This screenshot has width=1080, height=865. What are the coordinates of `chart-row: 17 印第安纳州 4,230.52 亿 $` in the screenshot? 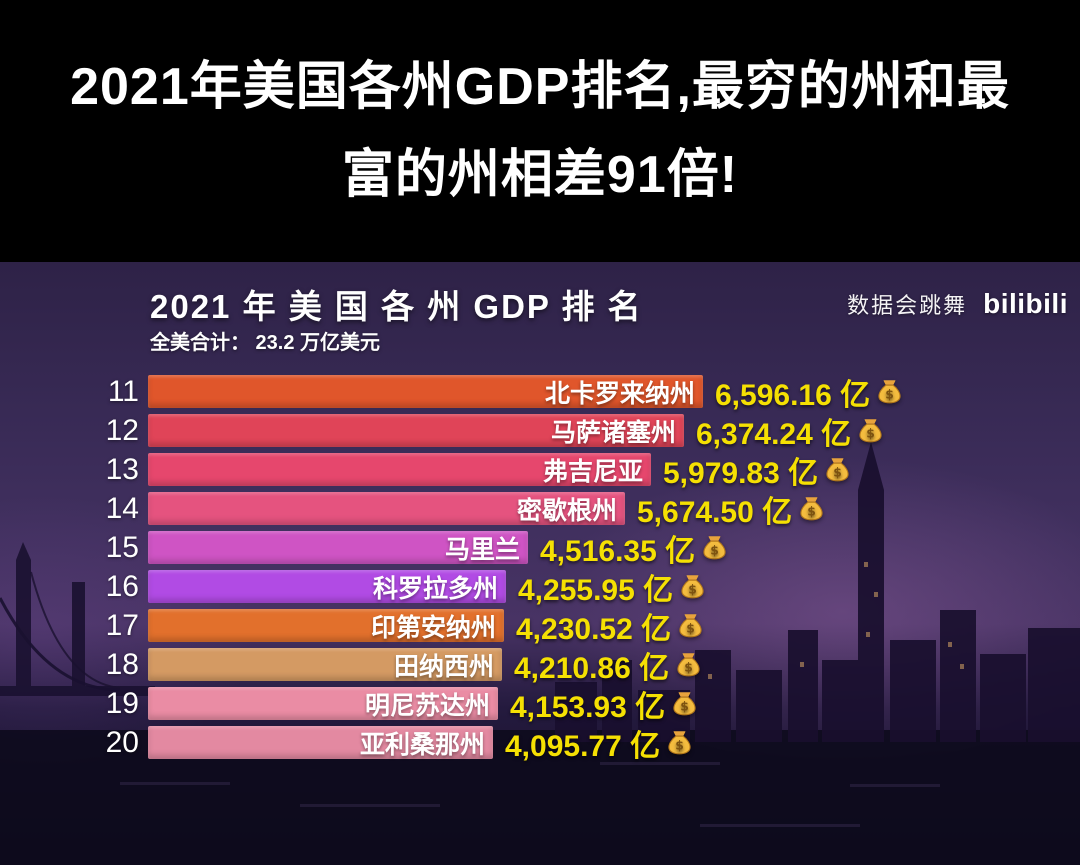 It's located at (540, 626).